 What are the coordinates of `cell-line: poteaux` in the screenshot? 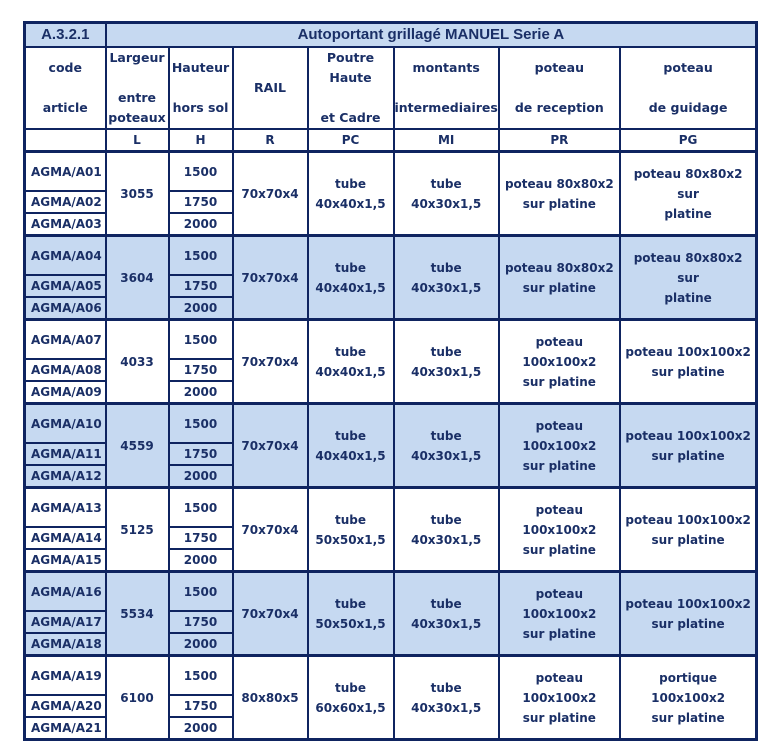 It's located at (137, 117).